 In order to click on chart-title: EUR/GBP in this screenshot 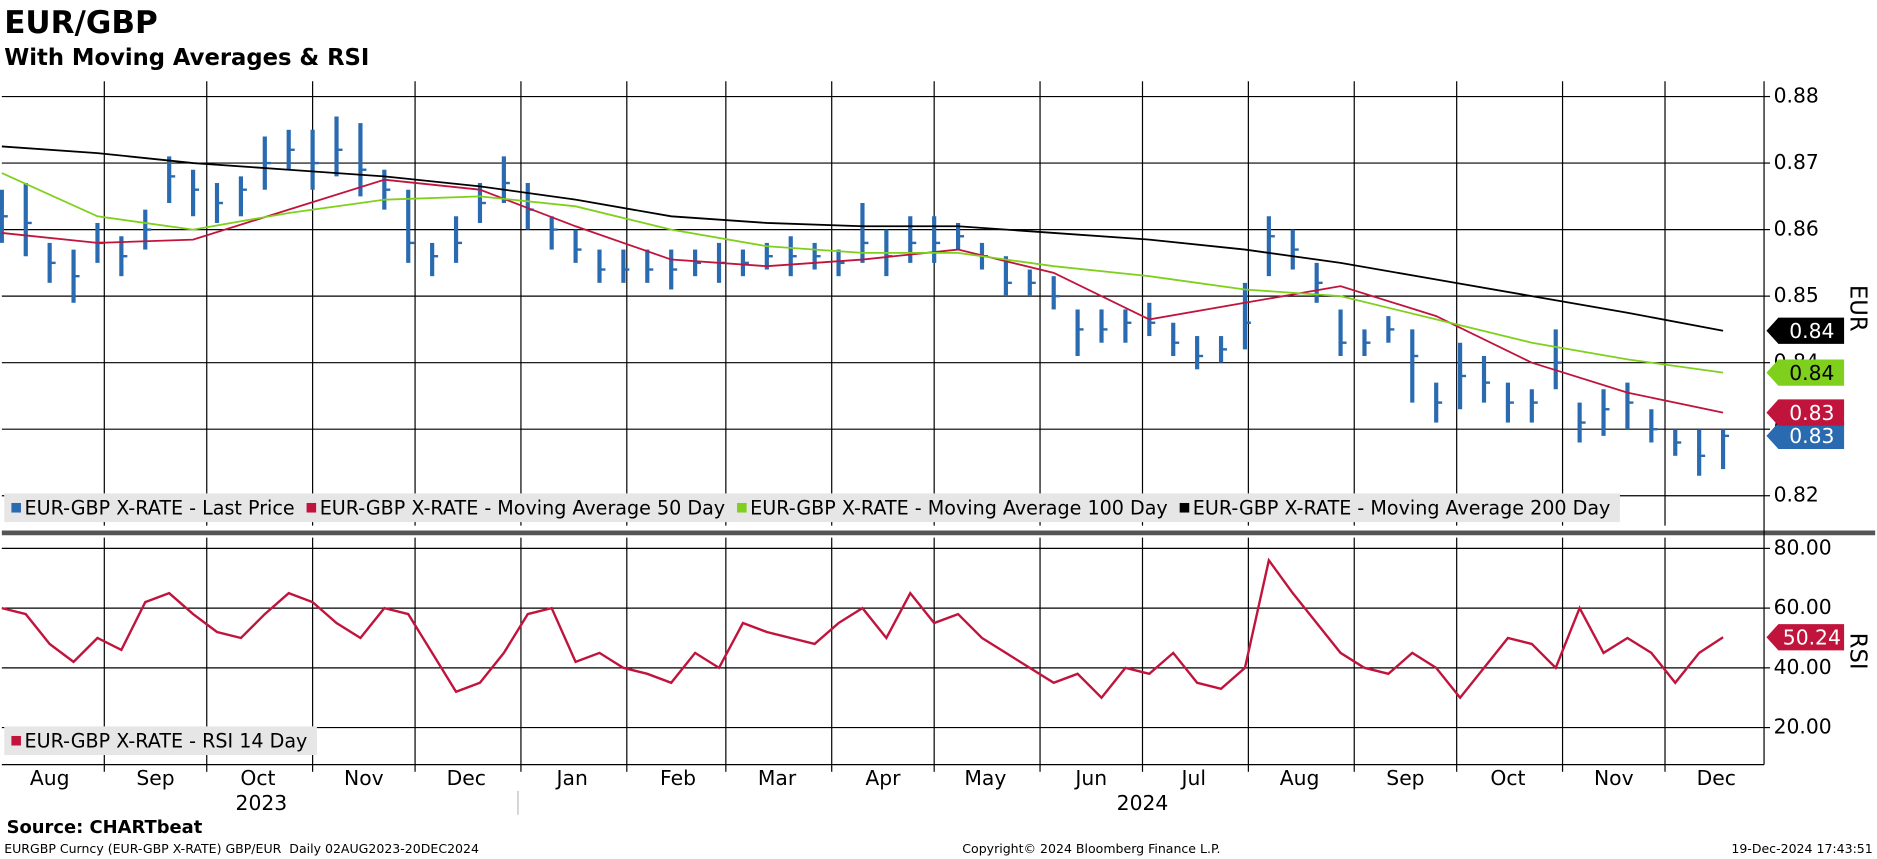, I will do `click(81, 23)`.